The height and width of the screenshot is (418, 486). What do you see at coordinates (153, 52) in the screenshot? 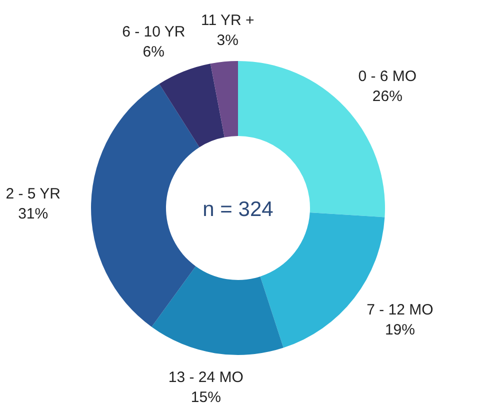
I see `data-label: 6%` at bounding box center [153, 52].